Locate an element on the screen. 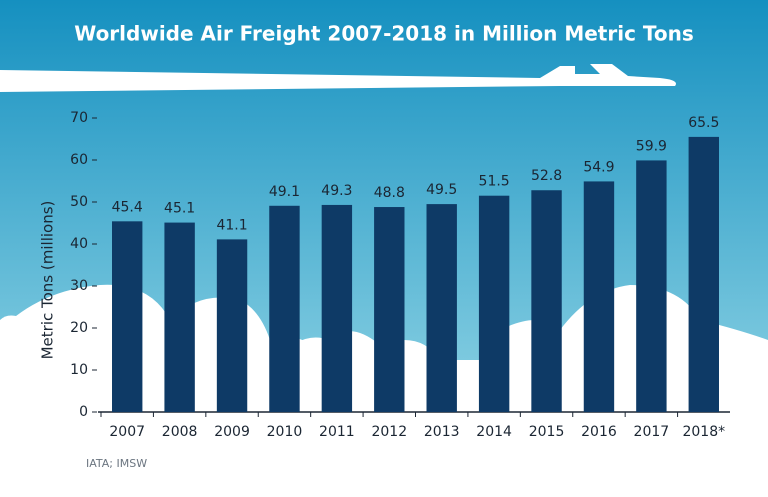  x-tick-label: 2016 is located at coordinates (599, 432).